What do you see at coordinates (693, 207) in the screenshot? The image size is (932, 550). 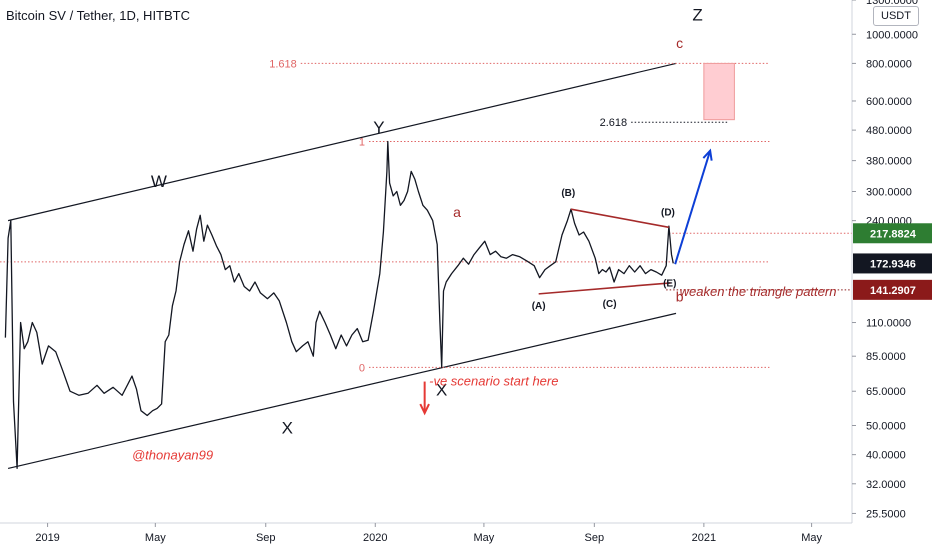 I see `arrow-shaft` at bounding box center [693, 207].